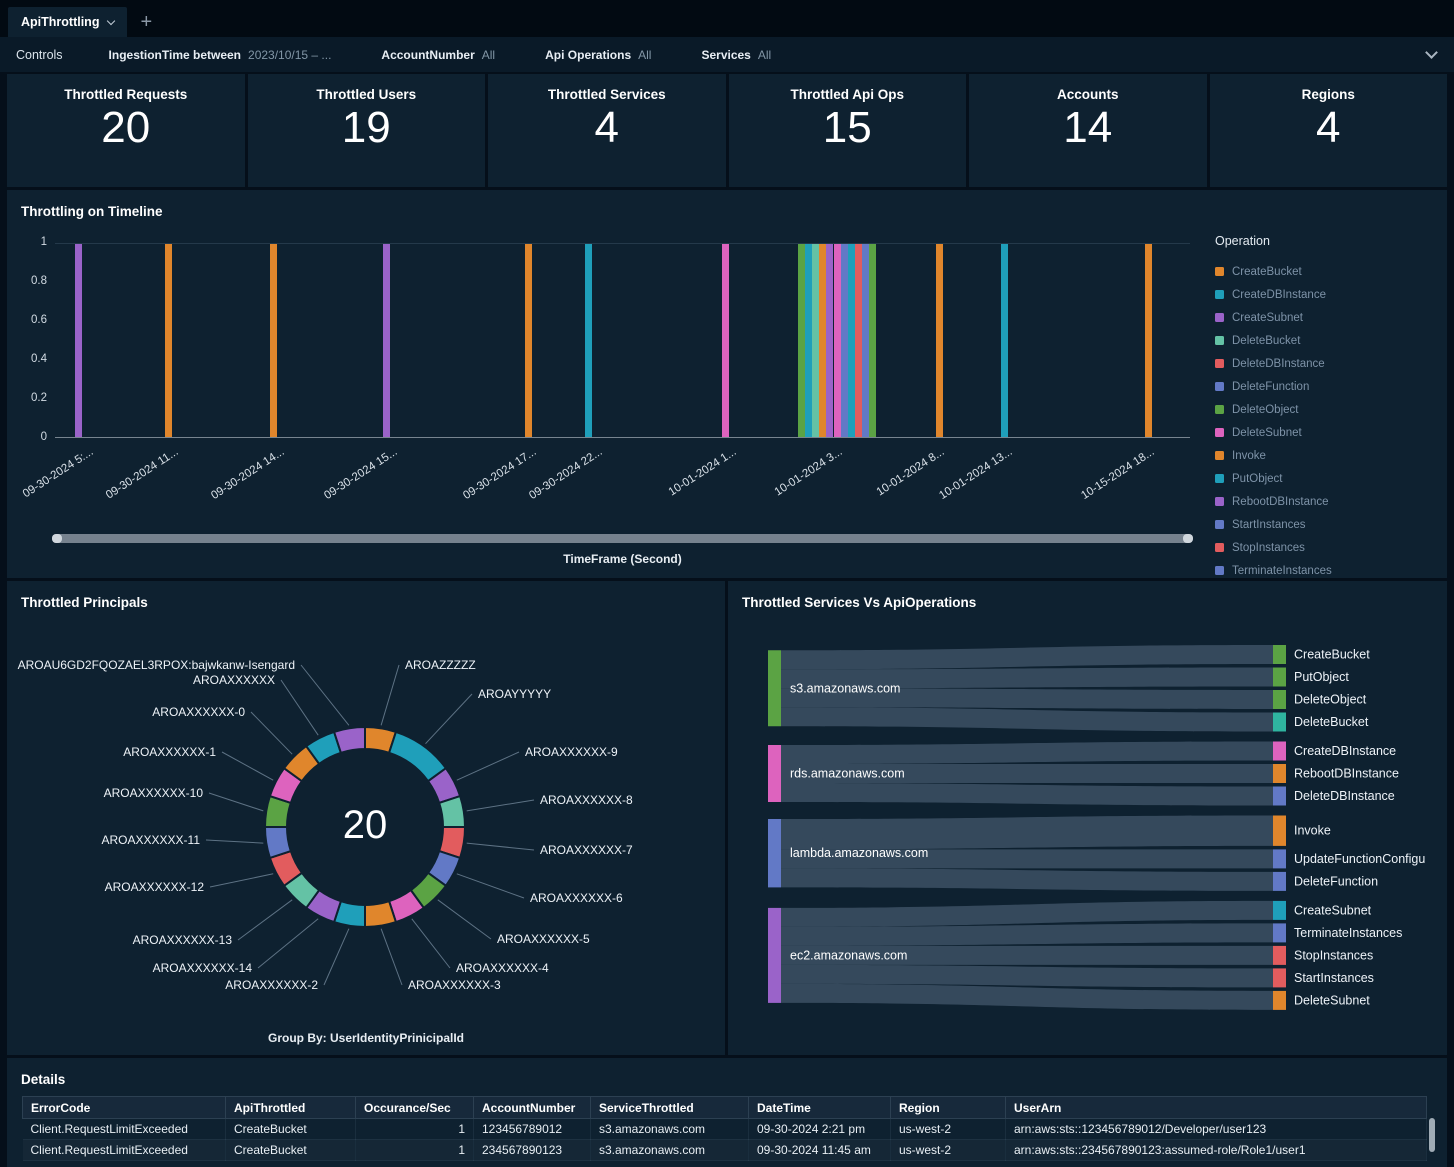  I want to click on column-header-region: Region, so click(948, 1107).